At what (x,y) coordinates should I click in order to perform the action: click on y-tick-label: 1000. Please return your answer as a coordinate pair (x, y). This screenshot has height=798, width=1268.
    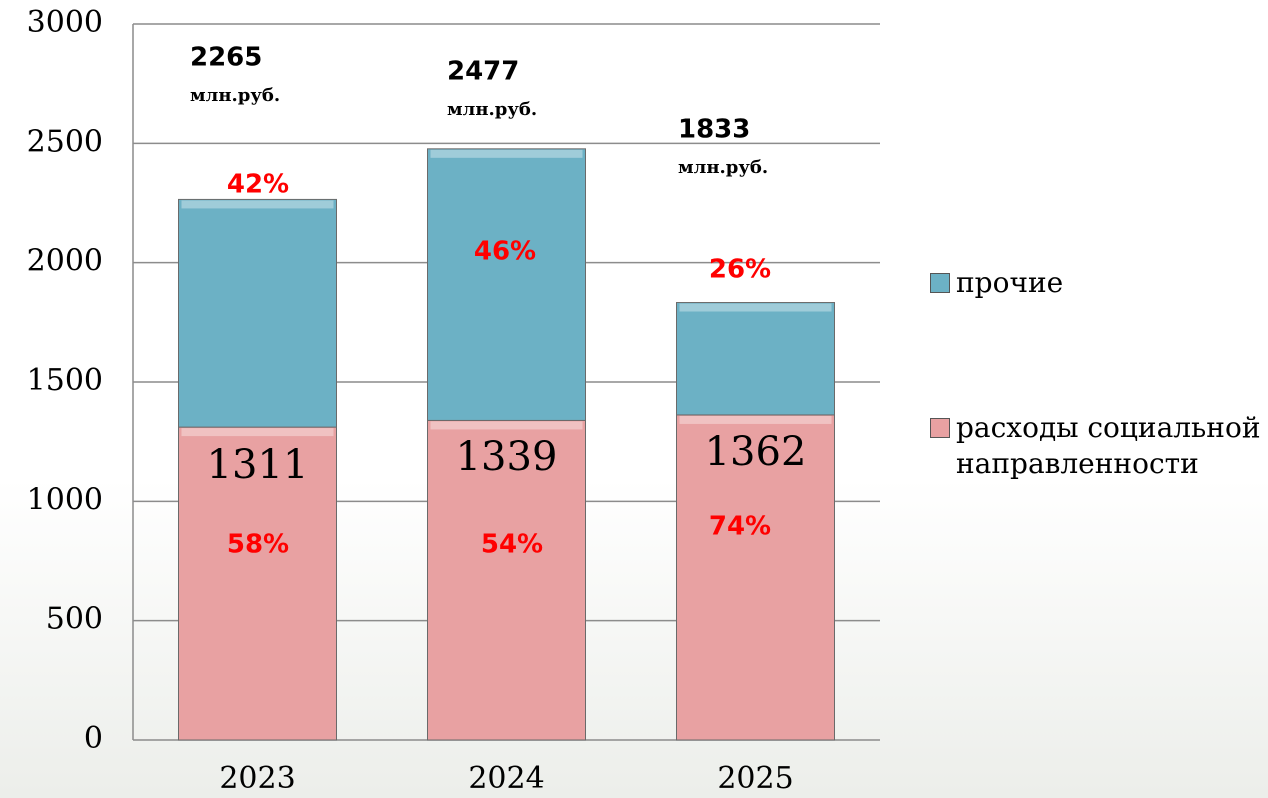
    Looking at the image, I should click on (65, 499).